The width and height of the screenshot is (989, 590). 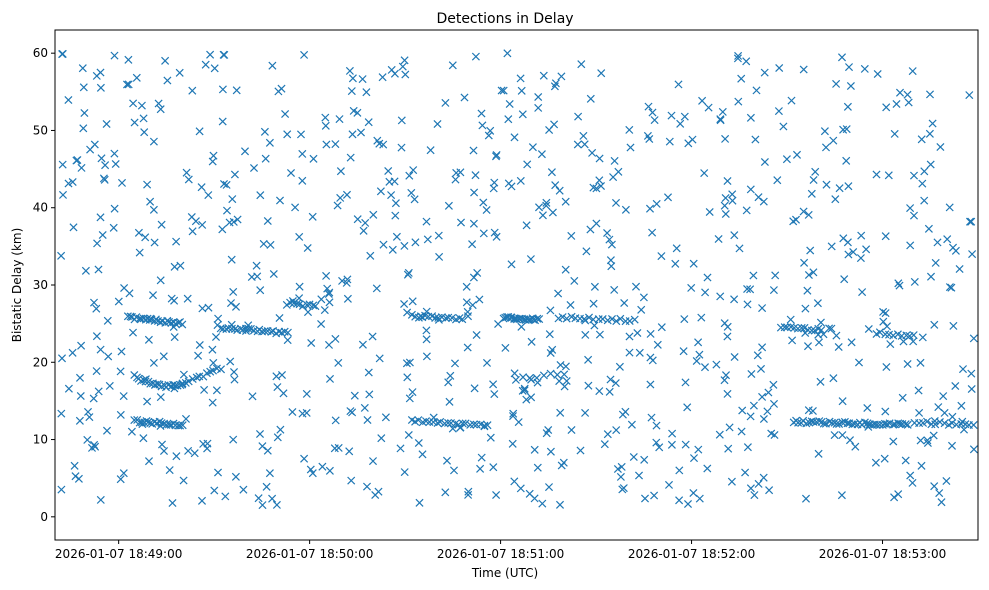 What do you see at coordinates (40, 53) in the screenshot?
I see `y-tick-label: 60` at bounding box center [40, 53].